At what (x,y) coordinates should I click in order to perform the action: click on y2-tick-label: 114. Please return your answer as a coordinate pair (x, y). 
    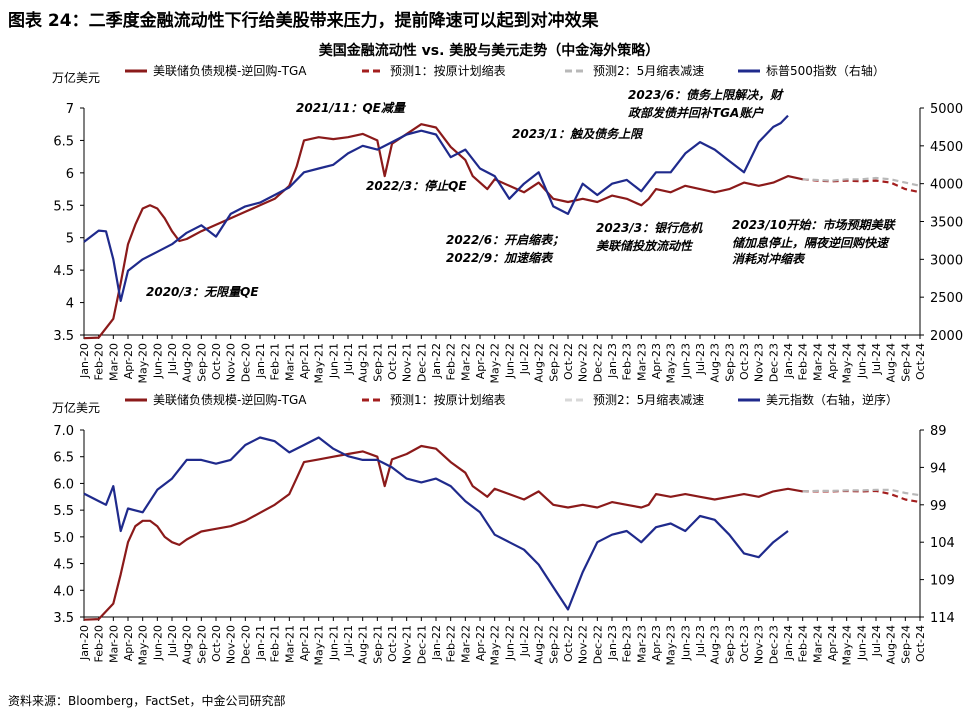
    Looking at the image, I should click on (942, 618).